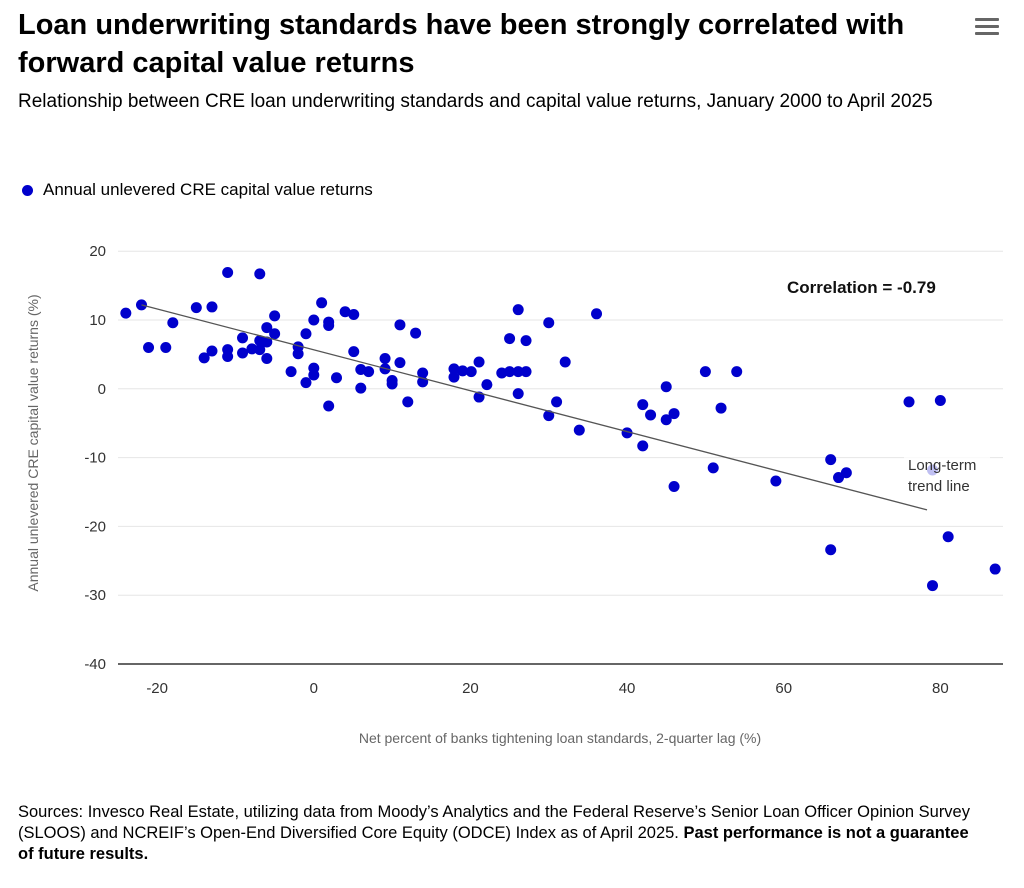 The width and height of the screenshot is (1024, 888). What do you see at coordinates (861, 287) in the screenshot?
I see `correlation-annotation: Correlation = -0.79` at bounding box center [861, 287].